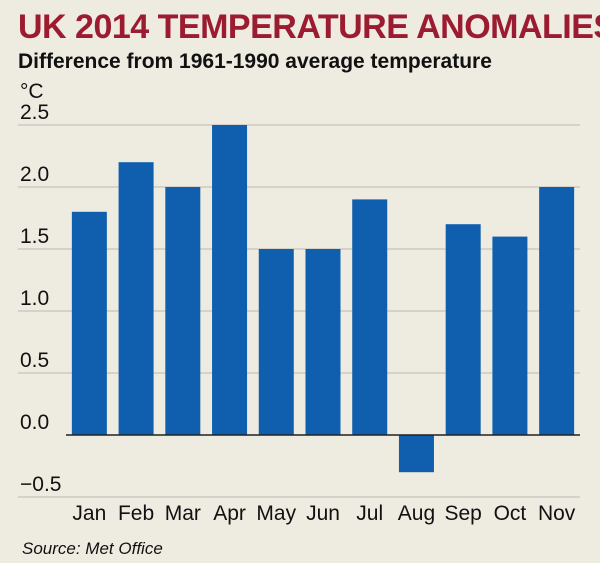  Describe the element at coordinates (183, 311) in the screenshot. I see `bar-mar` at that location.